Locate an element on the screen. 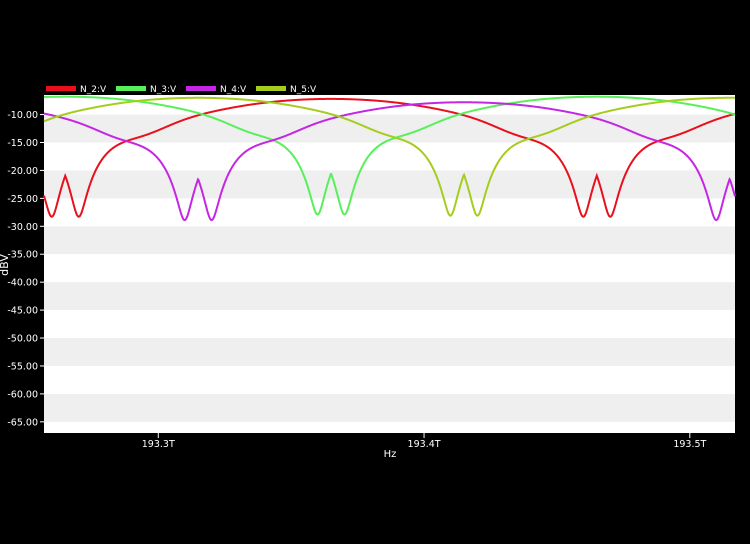 This screenshot has height=544, width=750. y-tick-label: -35.00 is located at coordinates (22, 255).